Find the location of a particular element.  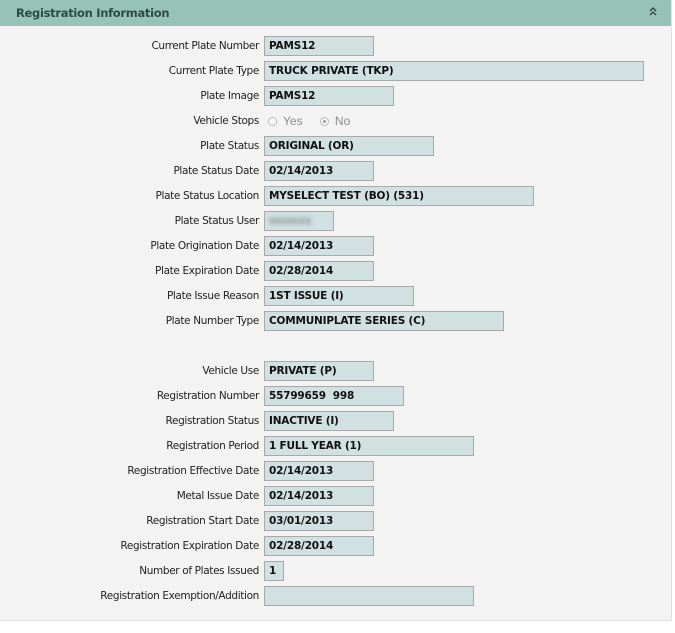

row-vehicle-stops: Vehicle Stops Yes No is located at coordinates (335, 122).